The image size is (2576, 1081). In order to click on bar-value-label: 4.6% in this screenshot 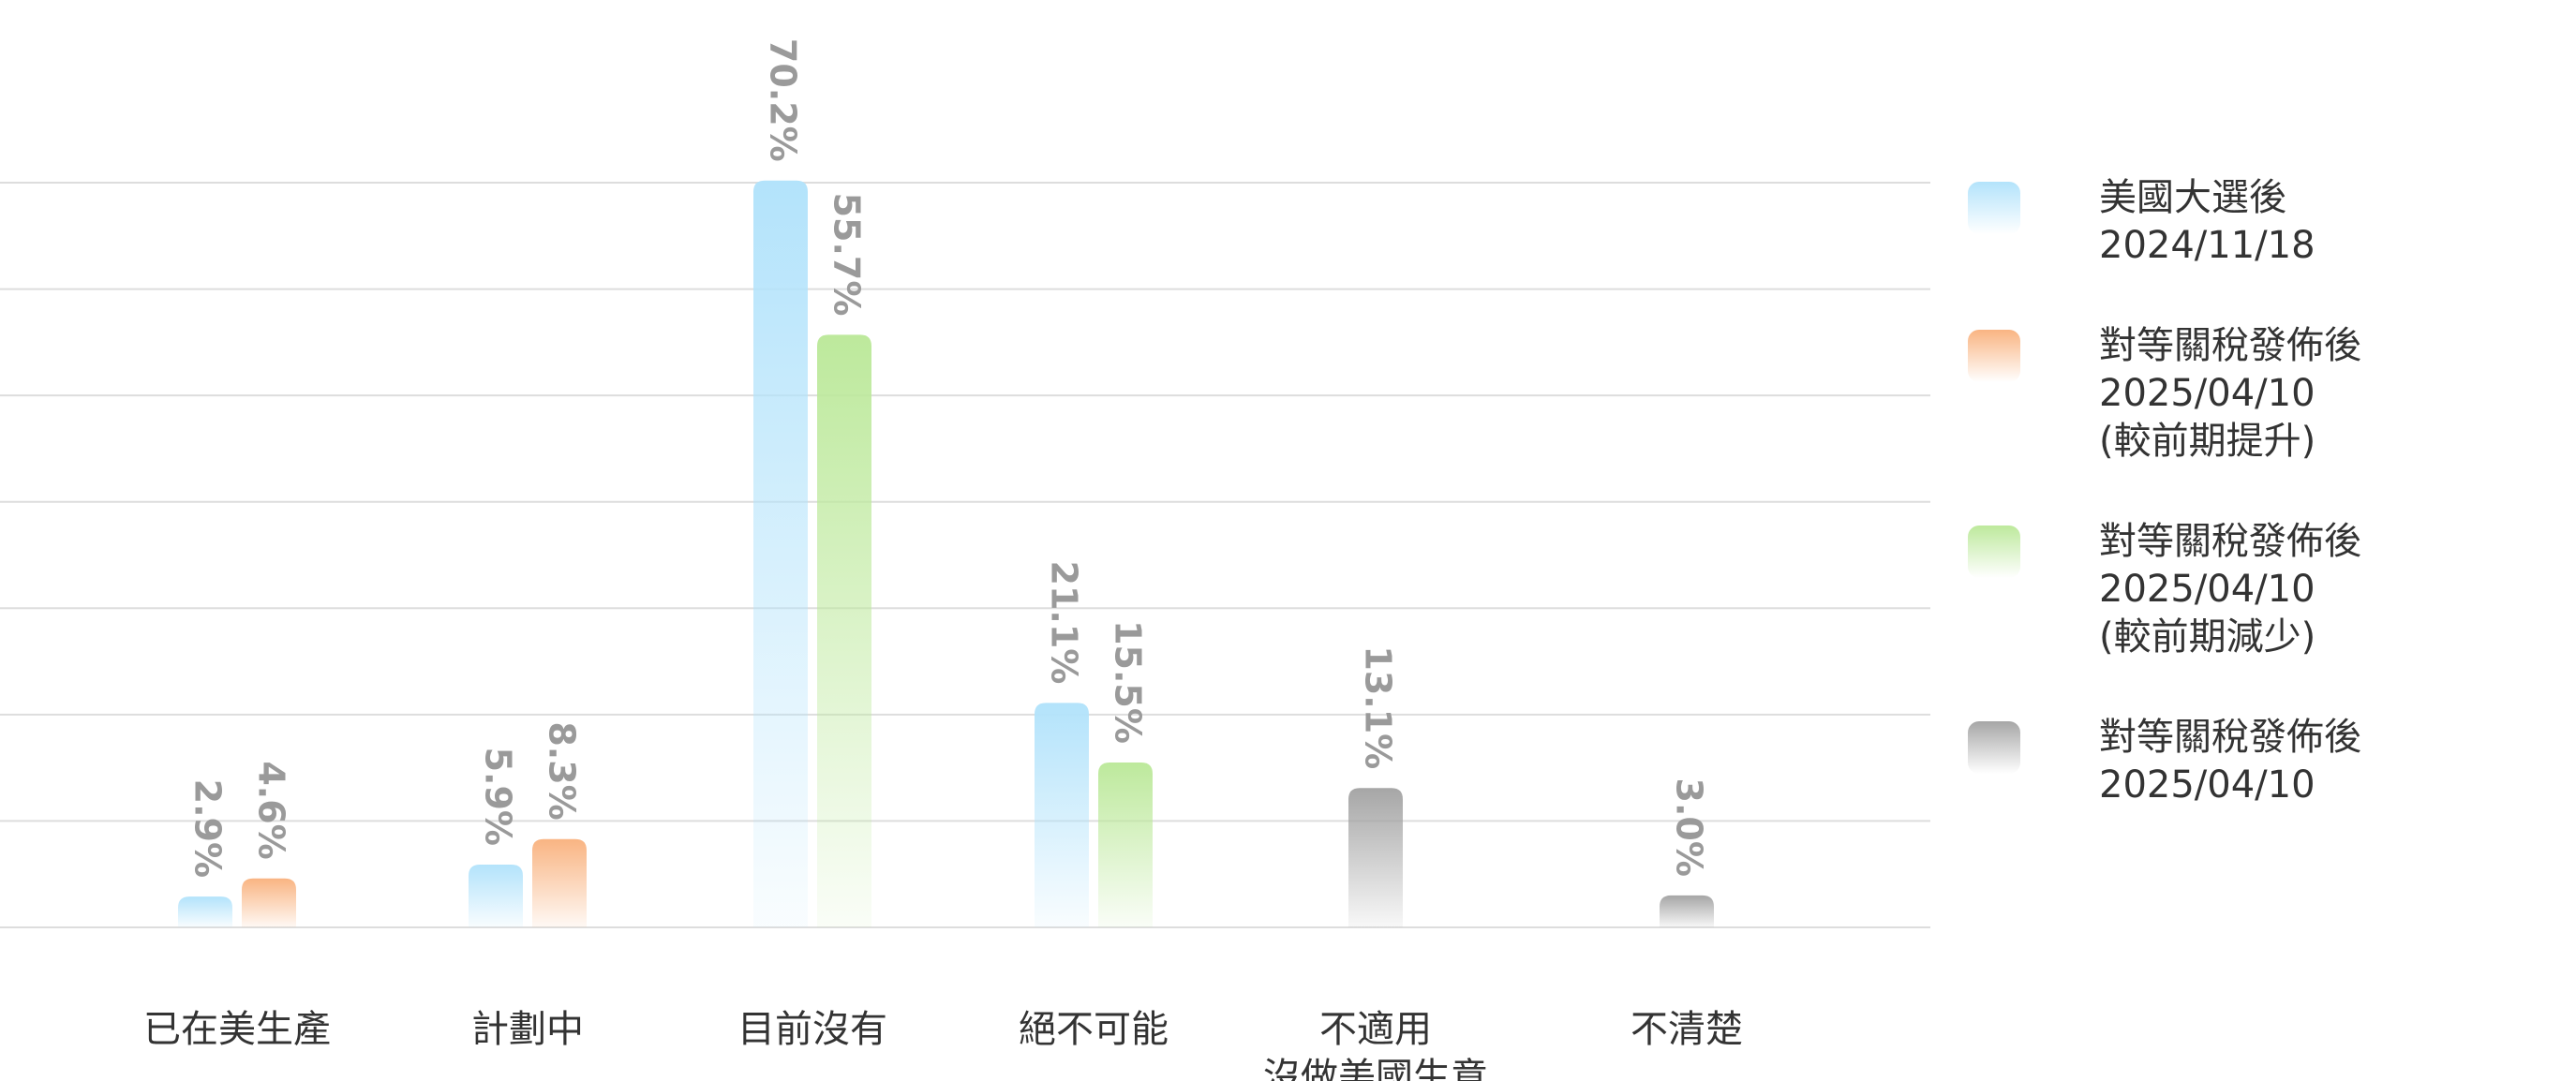, I will do `click(271, 810)`.